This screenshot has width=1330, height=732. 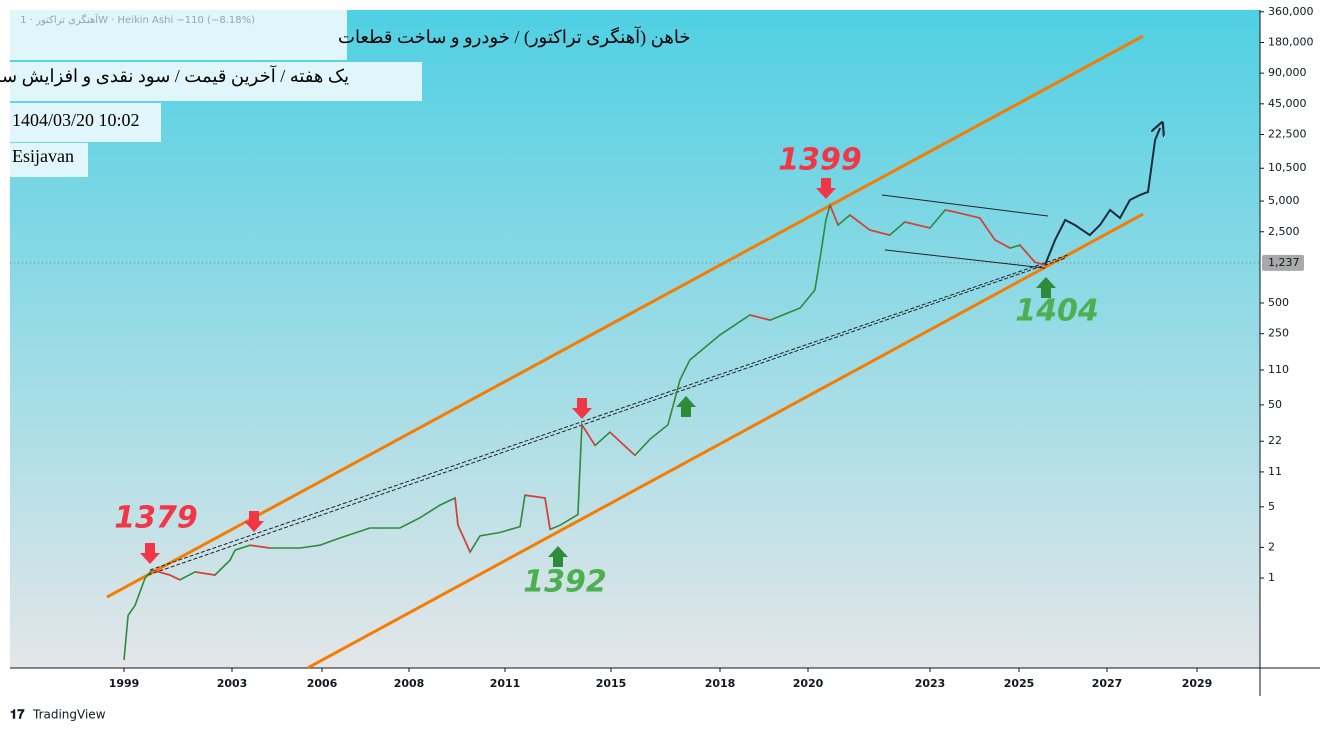 What do you see at coordinates (565, 582) in the screenshot?
I see `annotation: 1392` at bounding box center [565, 582].